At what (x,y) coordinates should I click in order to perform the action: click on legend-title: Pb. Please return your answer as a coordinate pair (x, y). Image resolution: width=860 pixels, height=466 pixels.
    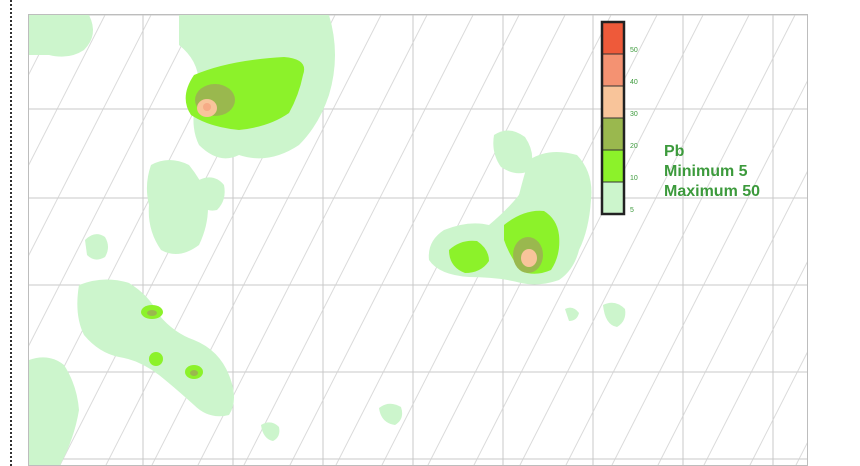
    Looking at the image, I should click on (674, 151).